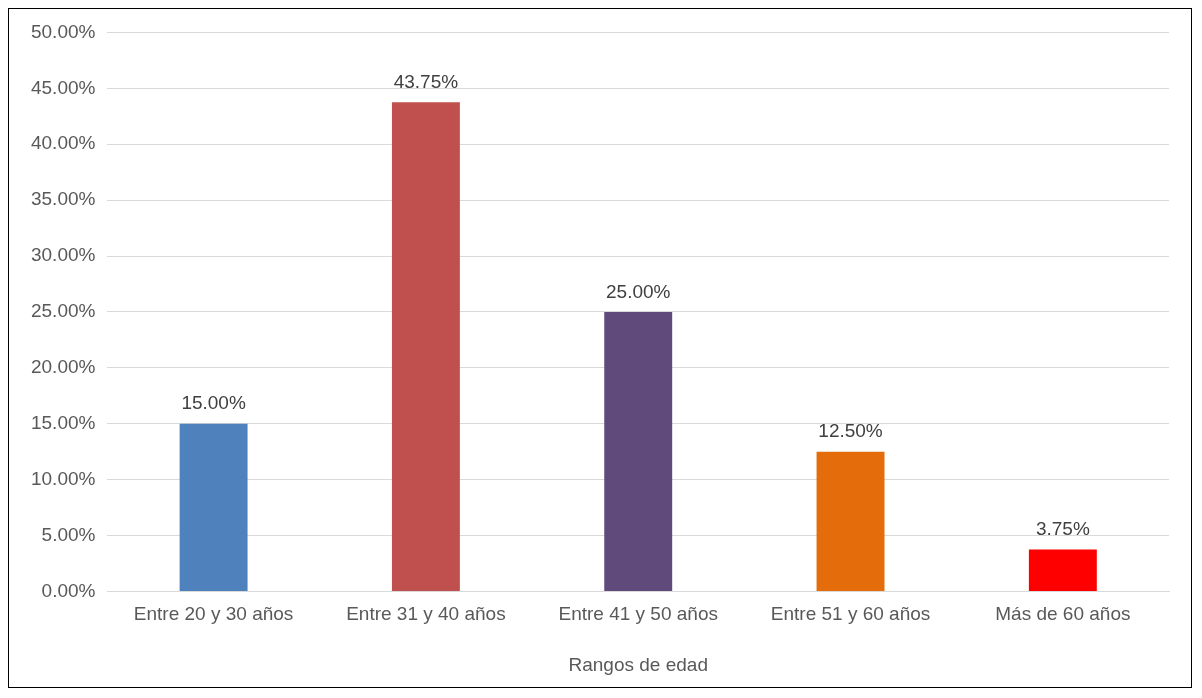  I want to click on data-label: 43.75%, so click(426, 82).